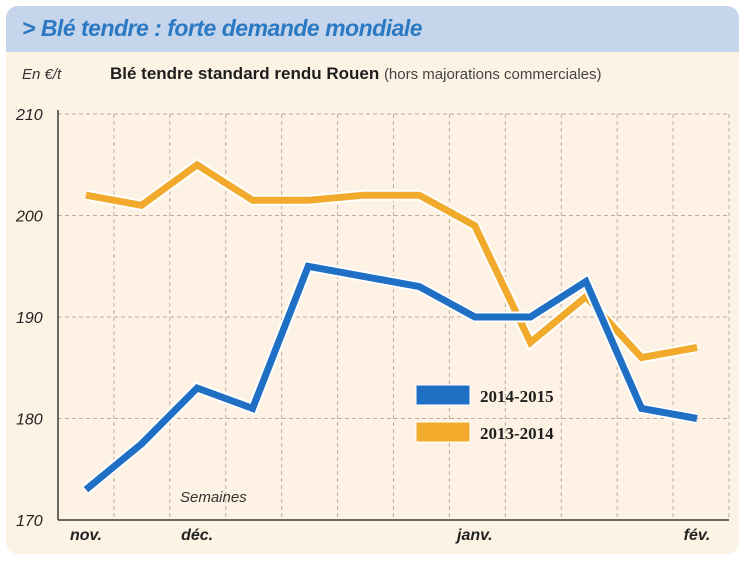  I want to click on title-banner: > Blé tendre : forte demande mondiale, so click(372, 29).